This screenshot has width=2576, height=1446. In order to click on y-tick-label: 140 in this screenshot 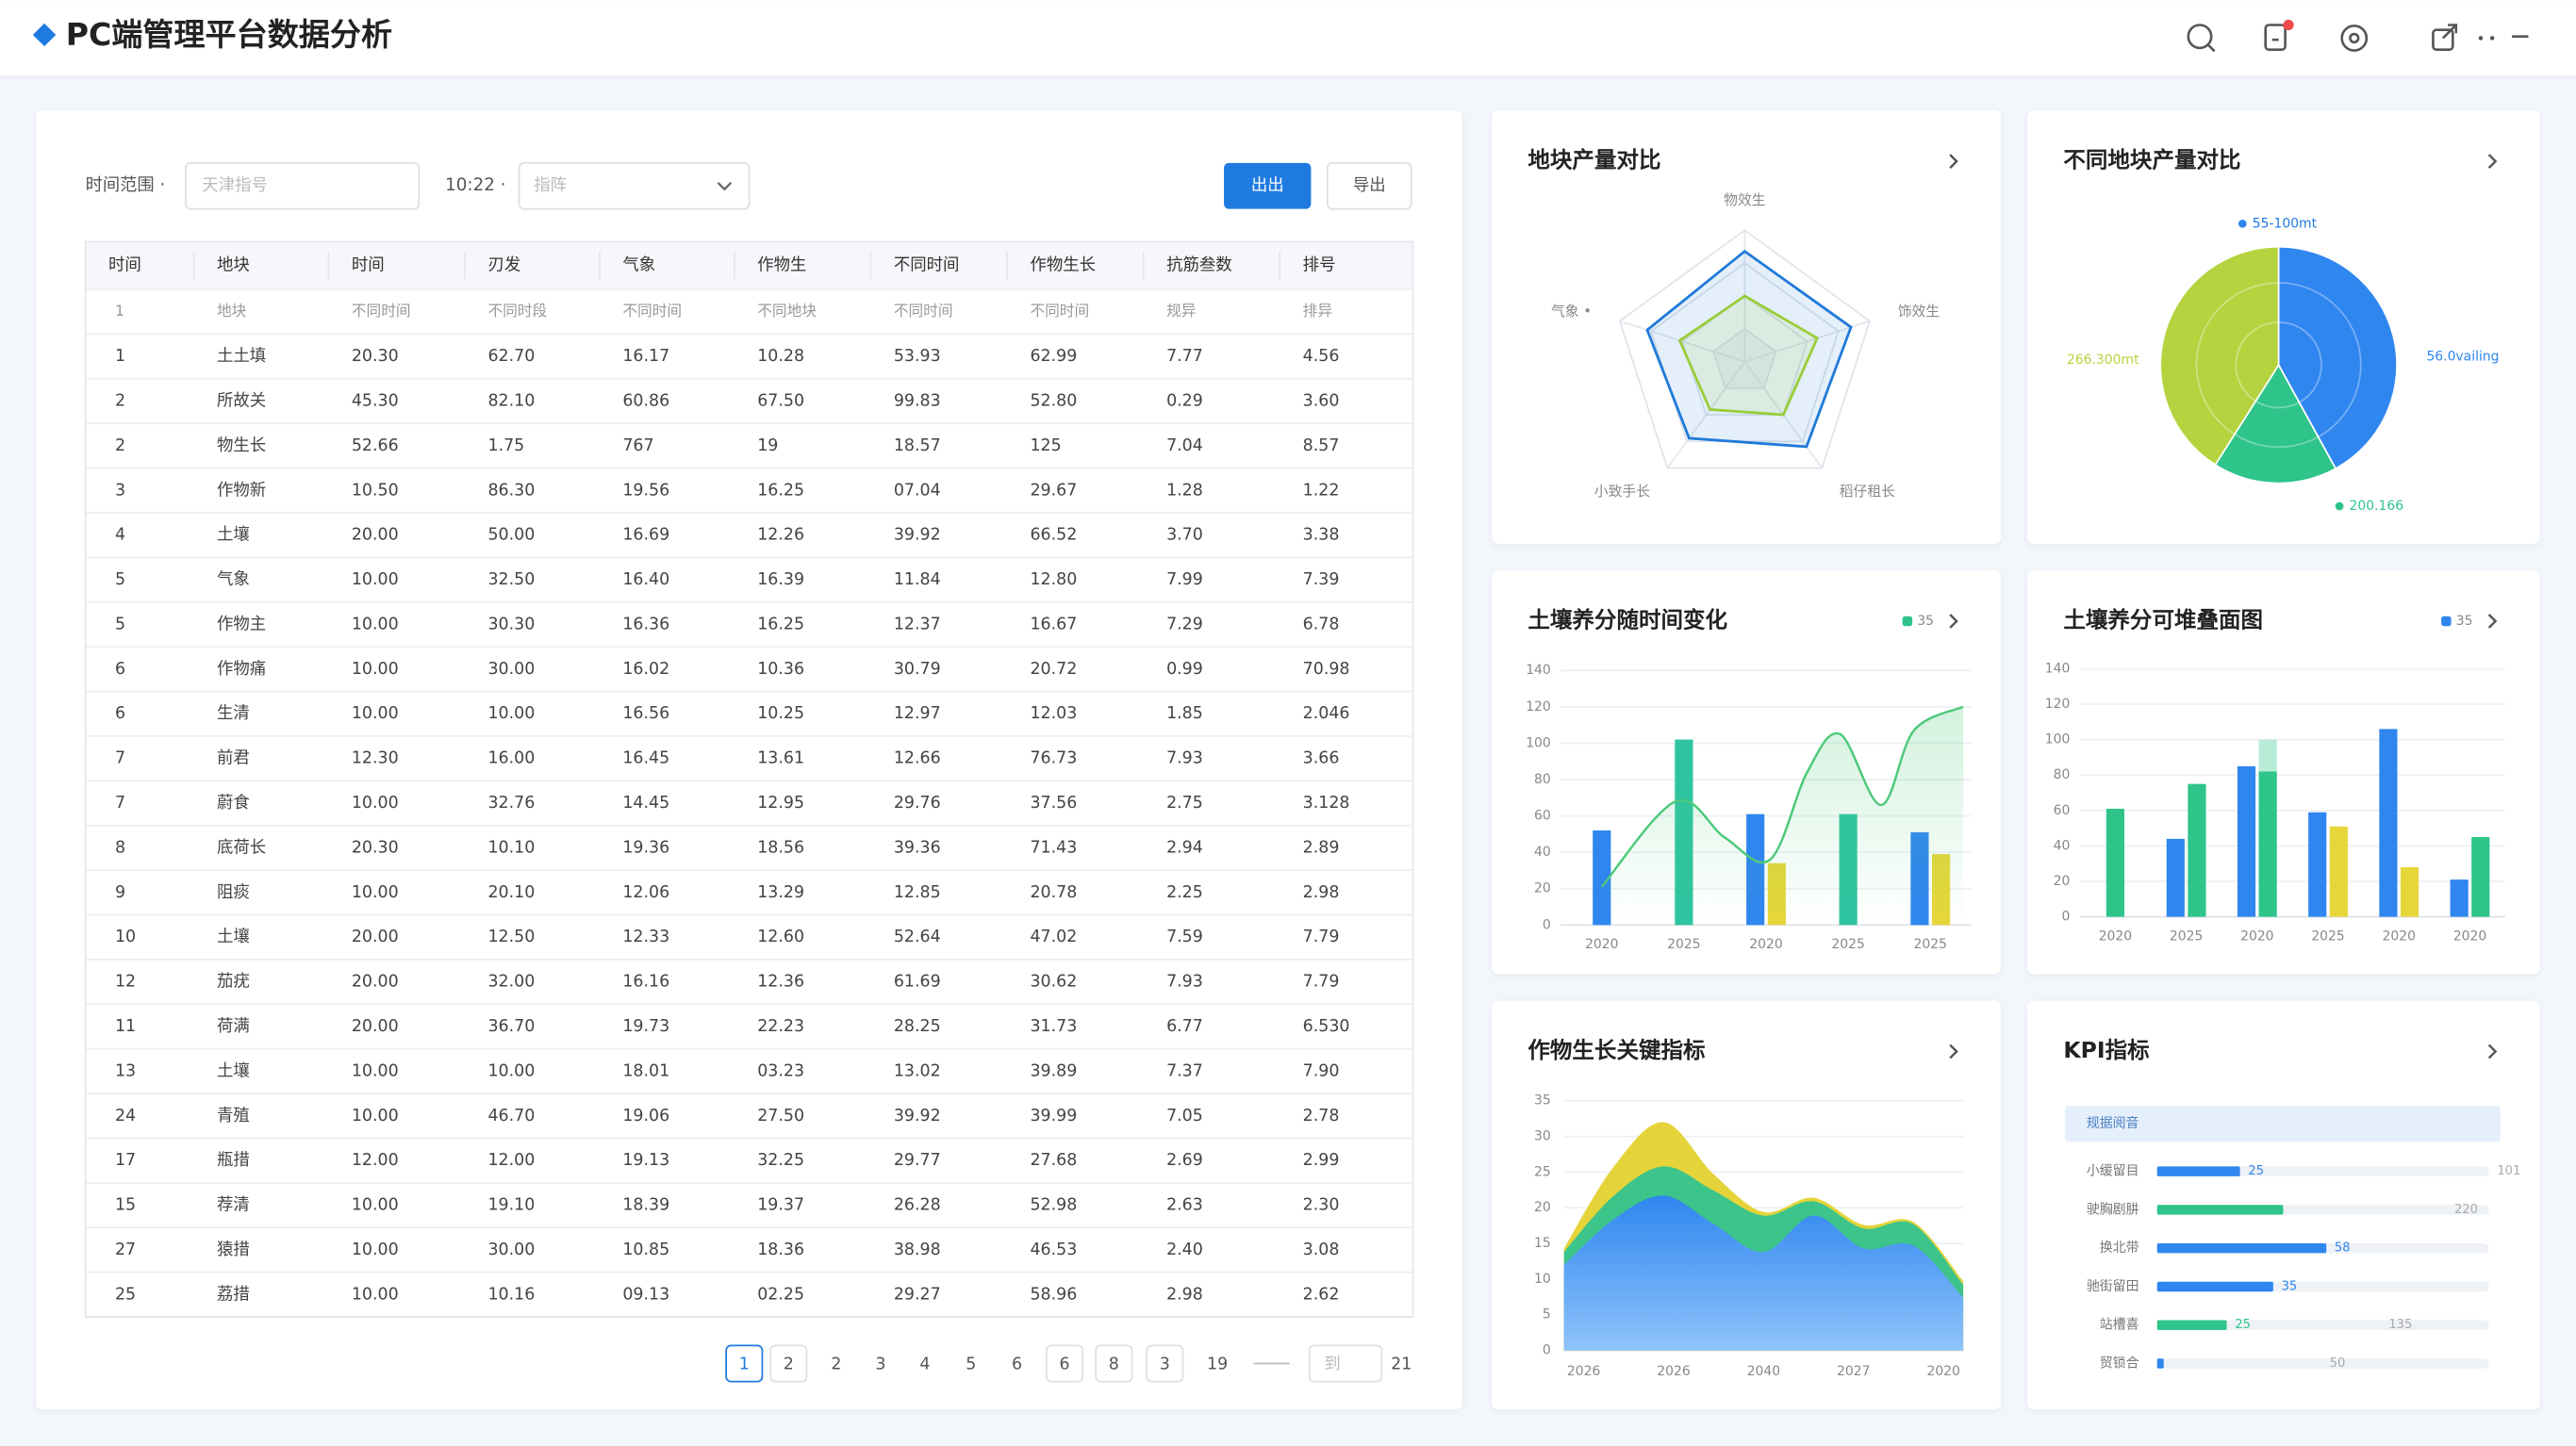, I will do `click(2058, 669)`.